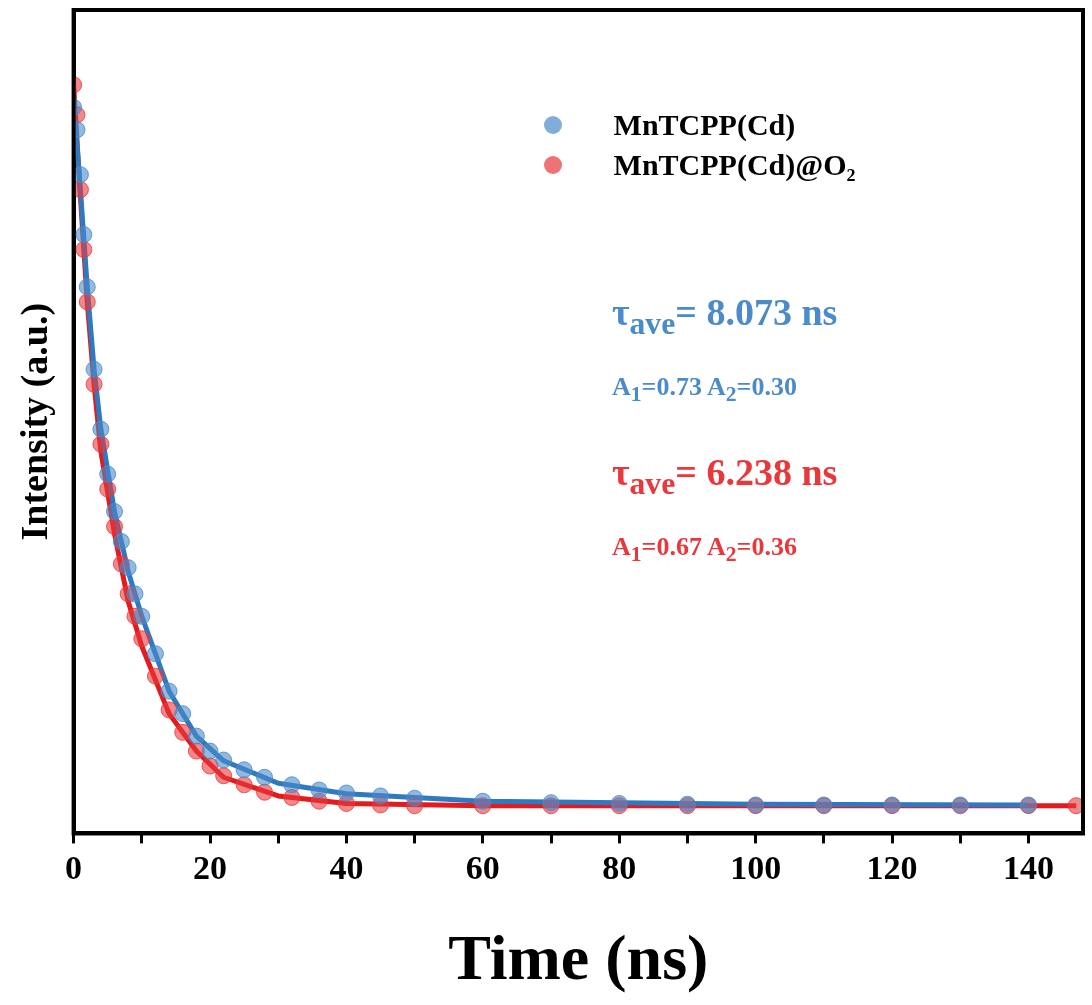 The width and height of the screenshot is (1092, 1005). Describe the element at coordinates (619, 867) in the screenshot. I see `x-tick-label: 80` at that location.